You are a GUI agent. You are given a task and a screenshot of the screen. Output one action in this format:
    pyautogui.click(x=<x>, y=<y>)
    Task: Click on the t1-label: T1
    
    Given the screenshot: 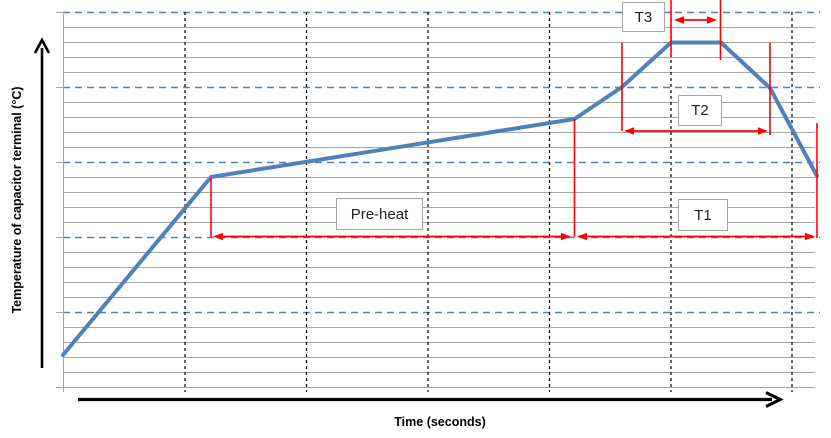 What is the action you would take?
    pyautogui.click(x=703, y=215)
    